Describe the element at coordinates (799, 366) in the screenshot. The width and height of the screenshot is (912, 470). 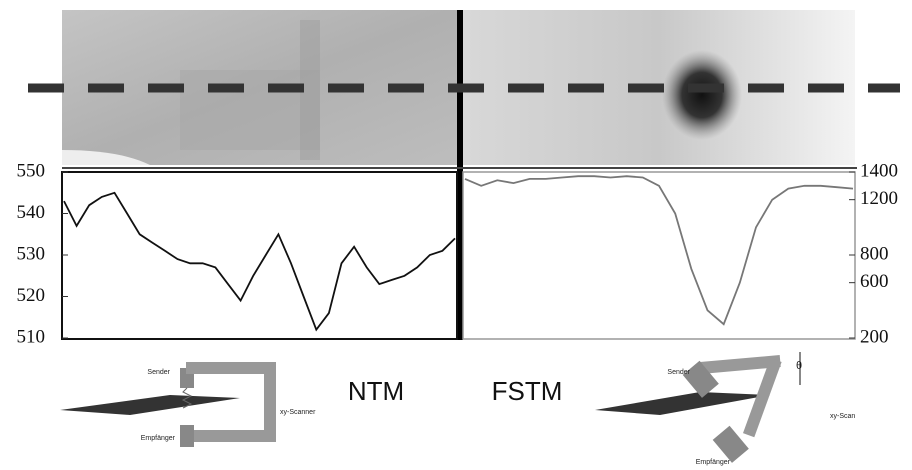
I see `angle-label: θ` at that location.